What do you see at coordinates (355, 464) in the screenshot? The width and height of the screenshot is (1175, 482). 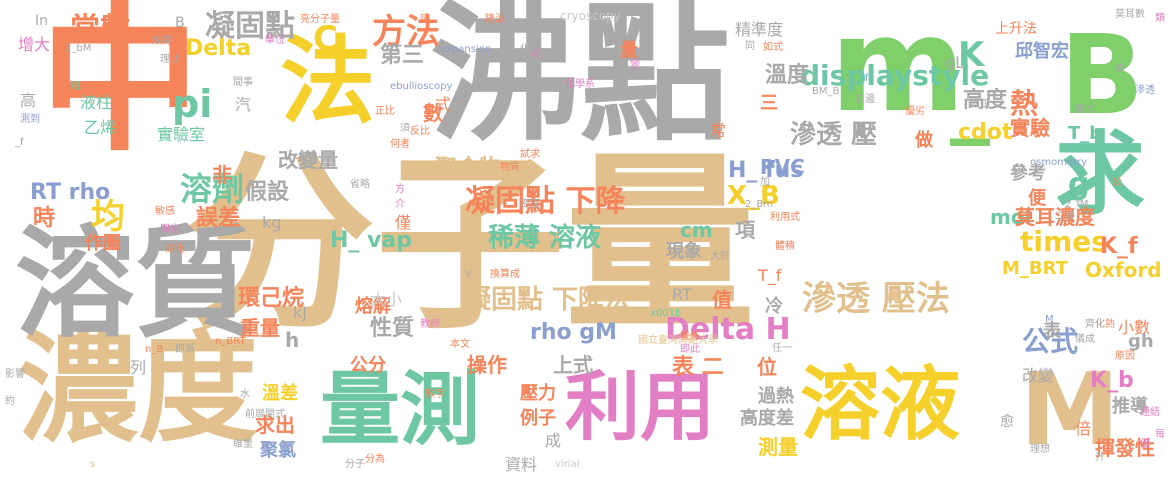 I see `word-155: 分子` at bounding box center [355, 464].